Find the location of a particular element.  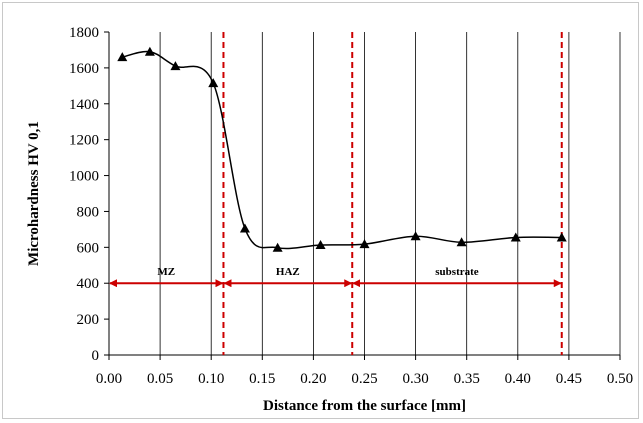

y-tick-label: 400 is located at coordinates (88, 284).